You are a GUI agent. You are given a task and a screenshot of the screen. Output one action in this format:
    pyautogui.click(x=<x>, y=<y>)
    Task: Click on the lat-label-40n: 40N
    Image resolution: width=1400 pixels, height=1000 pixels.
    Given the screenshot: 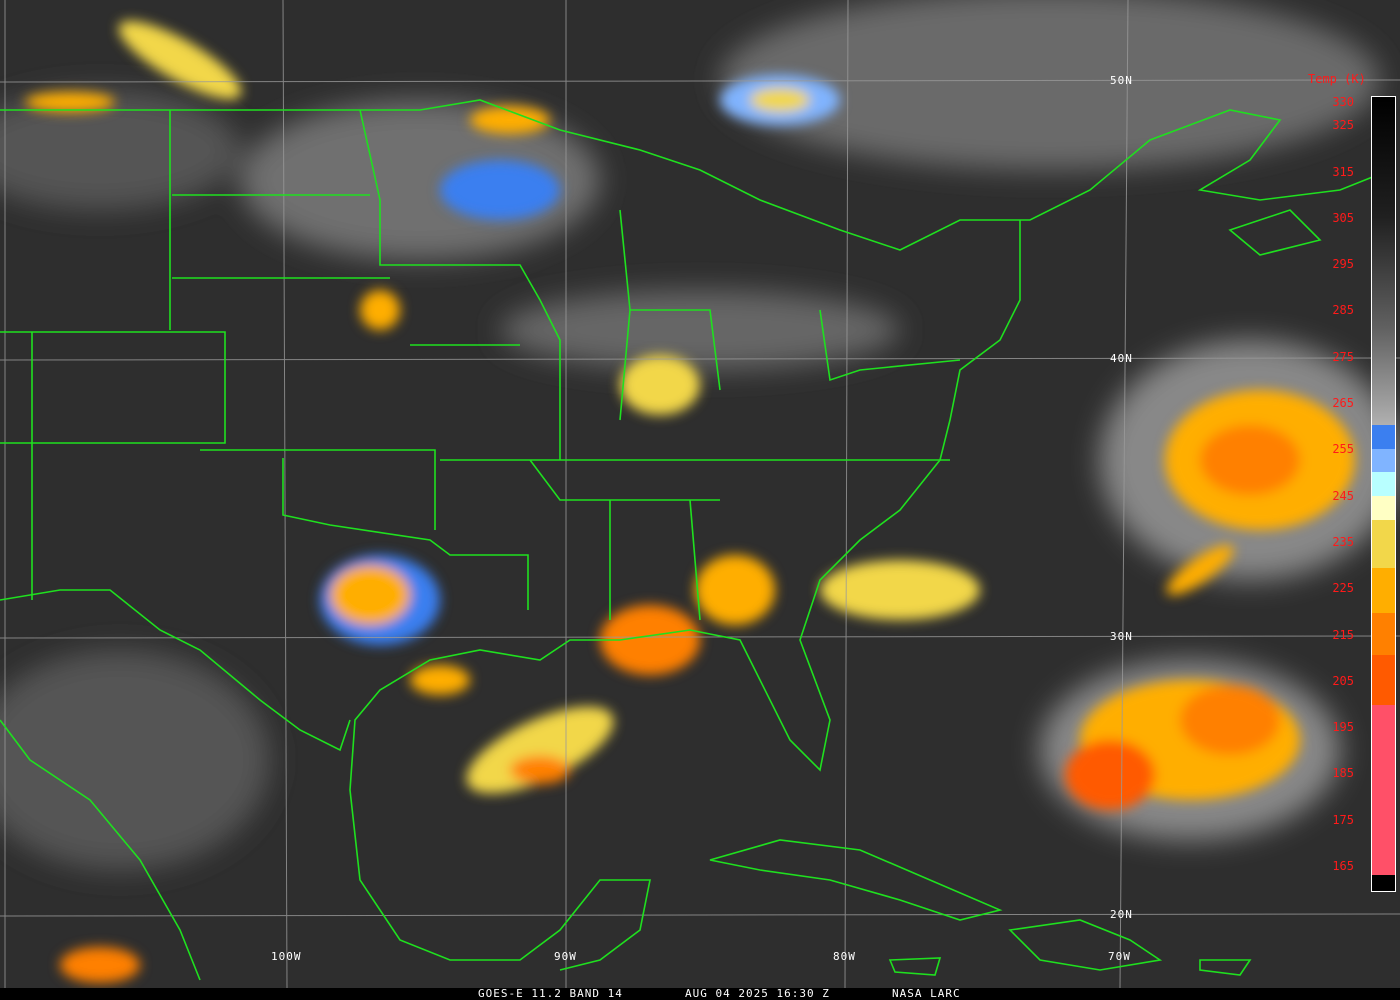 What is the action you would take?
    pyautogui.click(x=1121, y=358)
    